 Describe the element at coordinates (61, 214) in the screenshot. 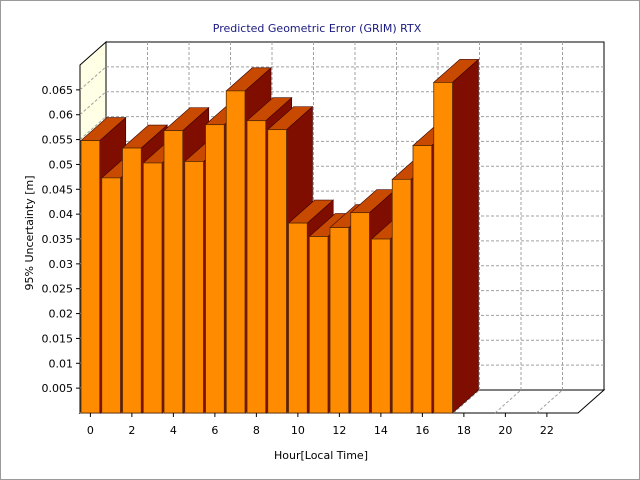

I see `y-tick-label: 0.04` at that location.